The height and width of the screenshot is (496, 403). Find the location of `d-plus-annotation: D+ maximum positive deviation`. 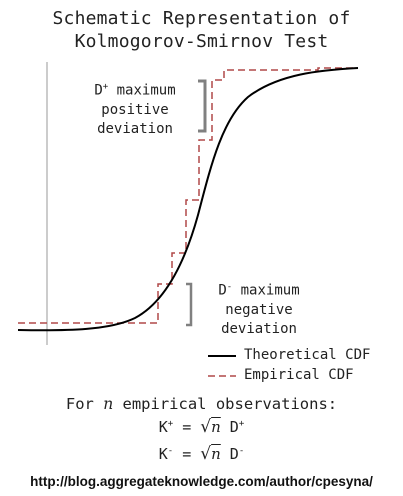

d-plus-annotation: D+ maximum positive deviation is located at coordinates (135, 108).